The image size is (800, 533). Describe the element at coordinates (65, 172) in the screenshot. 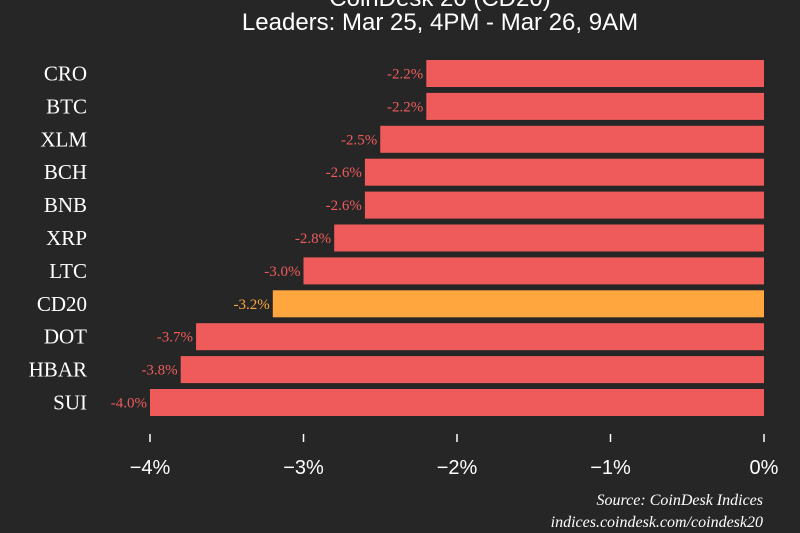

I see `category-label-bch: BCH` at that location.